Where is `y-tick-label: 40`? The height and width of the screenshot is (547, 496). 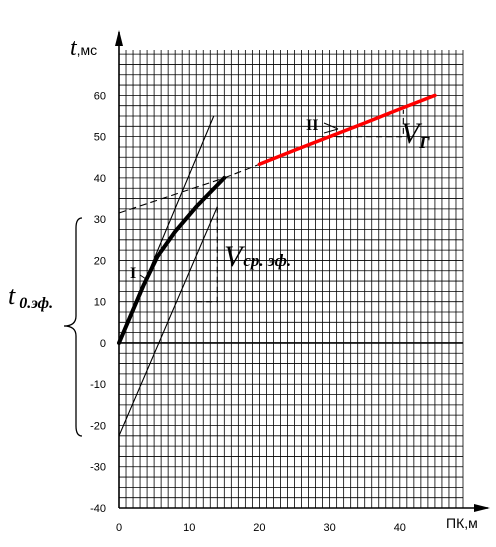
y-tick-label: 40 is located at coordinates (100, 179).